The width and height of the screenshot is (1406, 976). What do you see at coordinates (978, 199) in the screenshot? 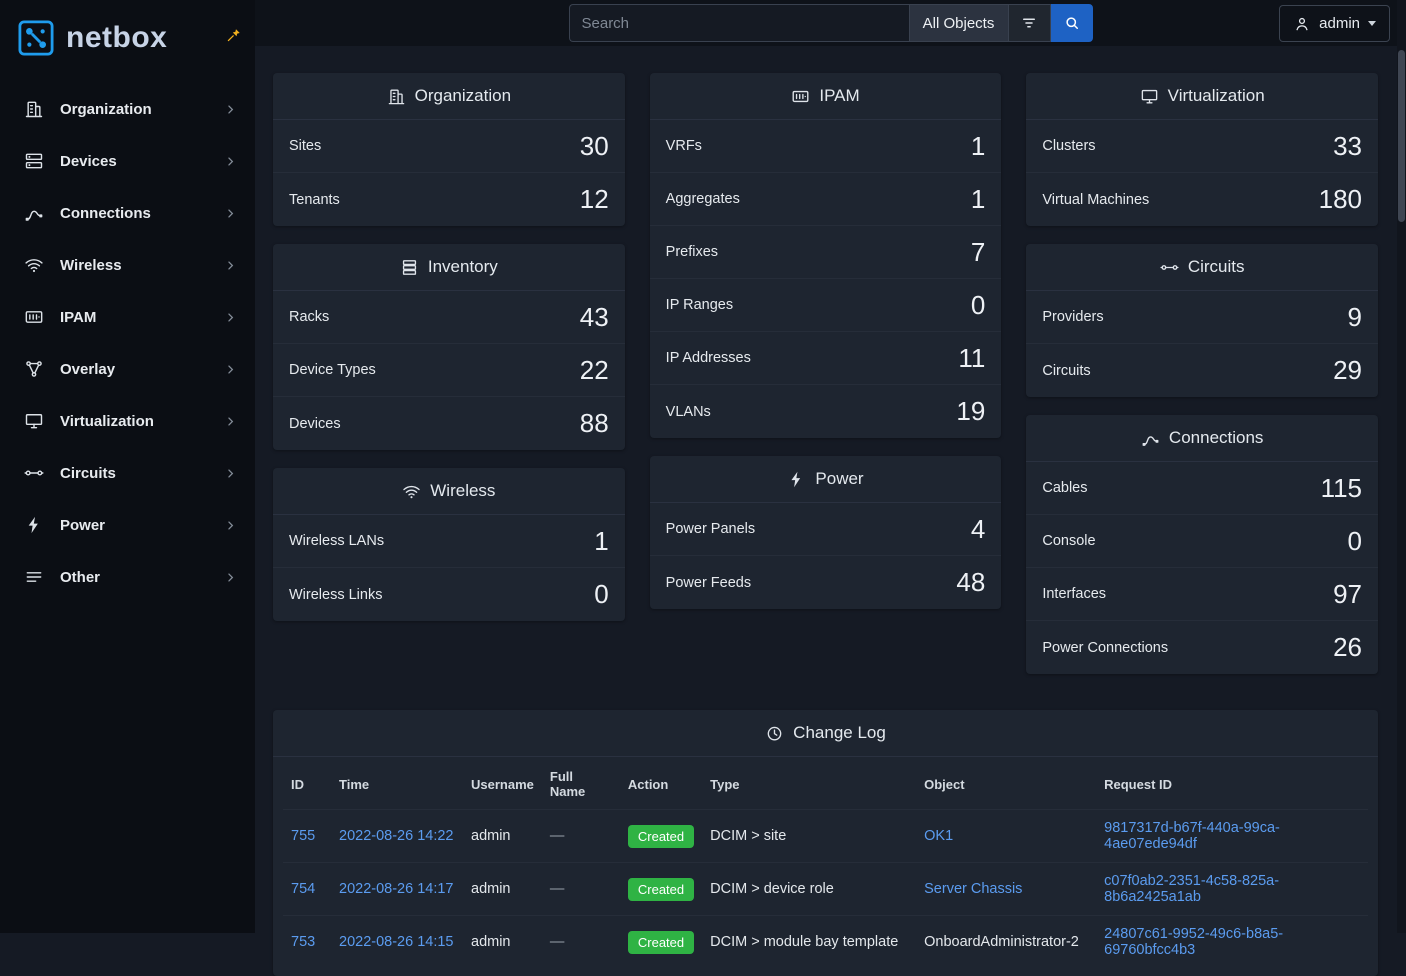
I see `stat-value: 1` at bounding box center [978, 199].